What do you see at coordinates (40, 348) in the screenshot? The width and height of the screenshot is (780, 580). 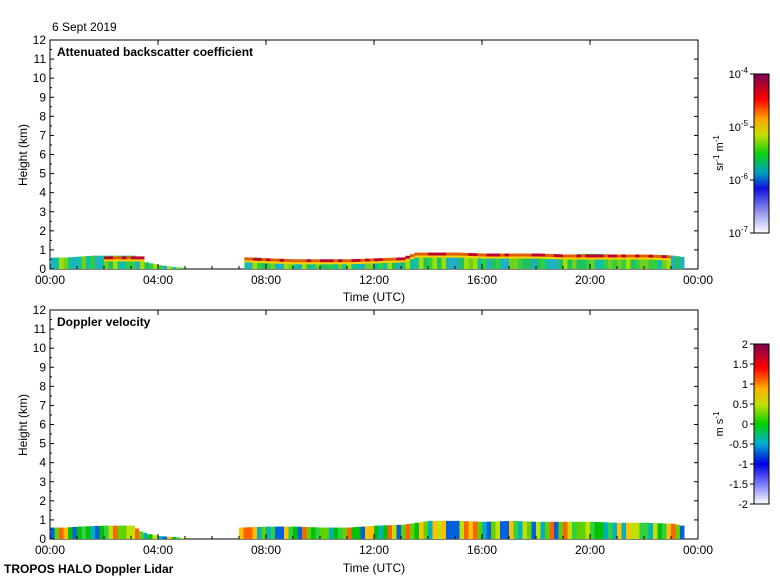 I see `y-tick-label: 10` at bounding box center [40, 348].